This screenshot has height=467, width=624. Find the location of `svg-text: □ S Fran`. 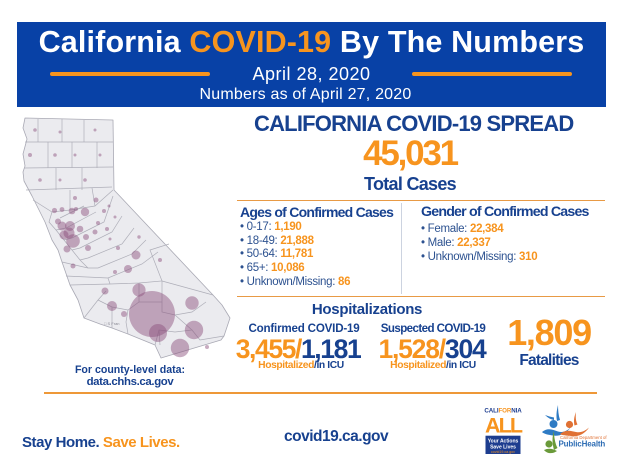

svg-text: □ S Fran is located at coordinates (112, 323).